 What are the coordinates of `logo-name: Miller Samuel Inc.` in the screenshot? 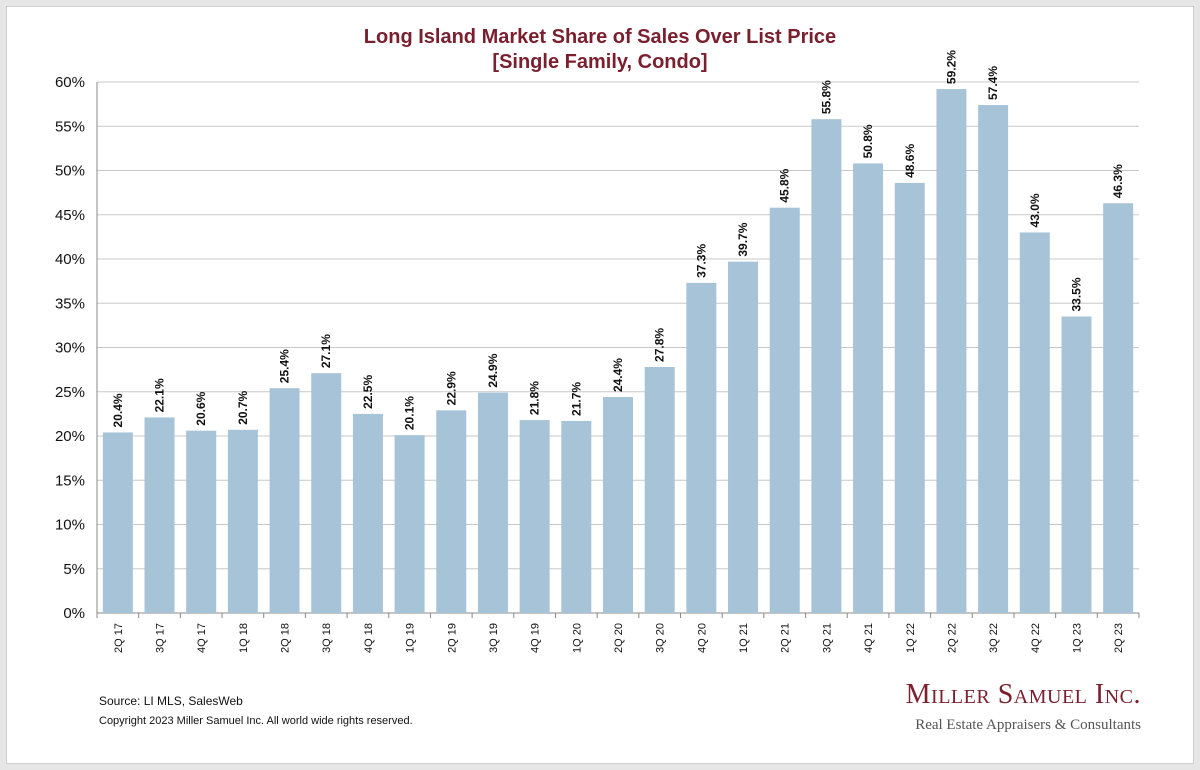 It's located at (1023, 694).